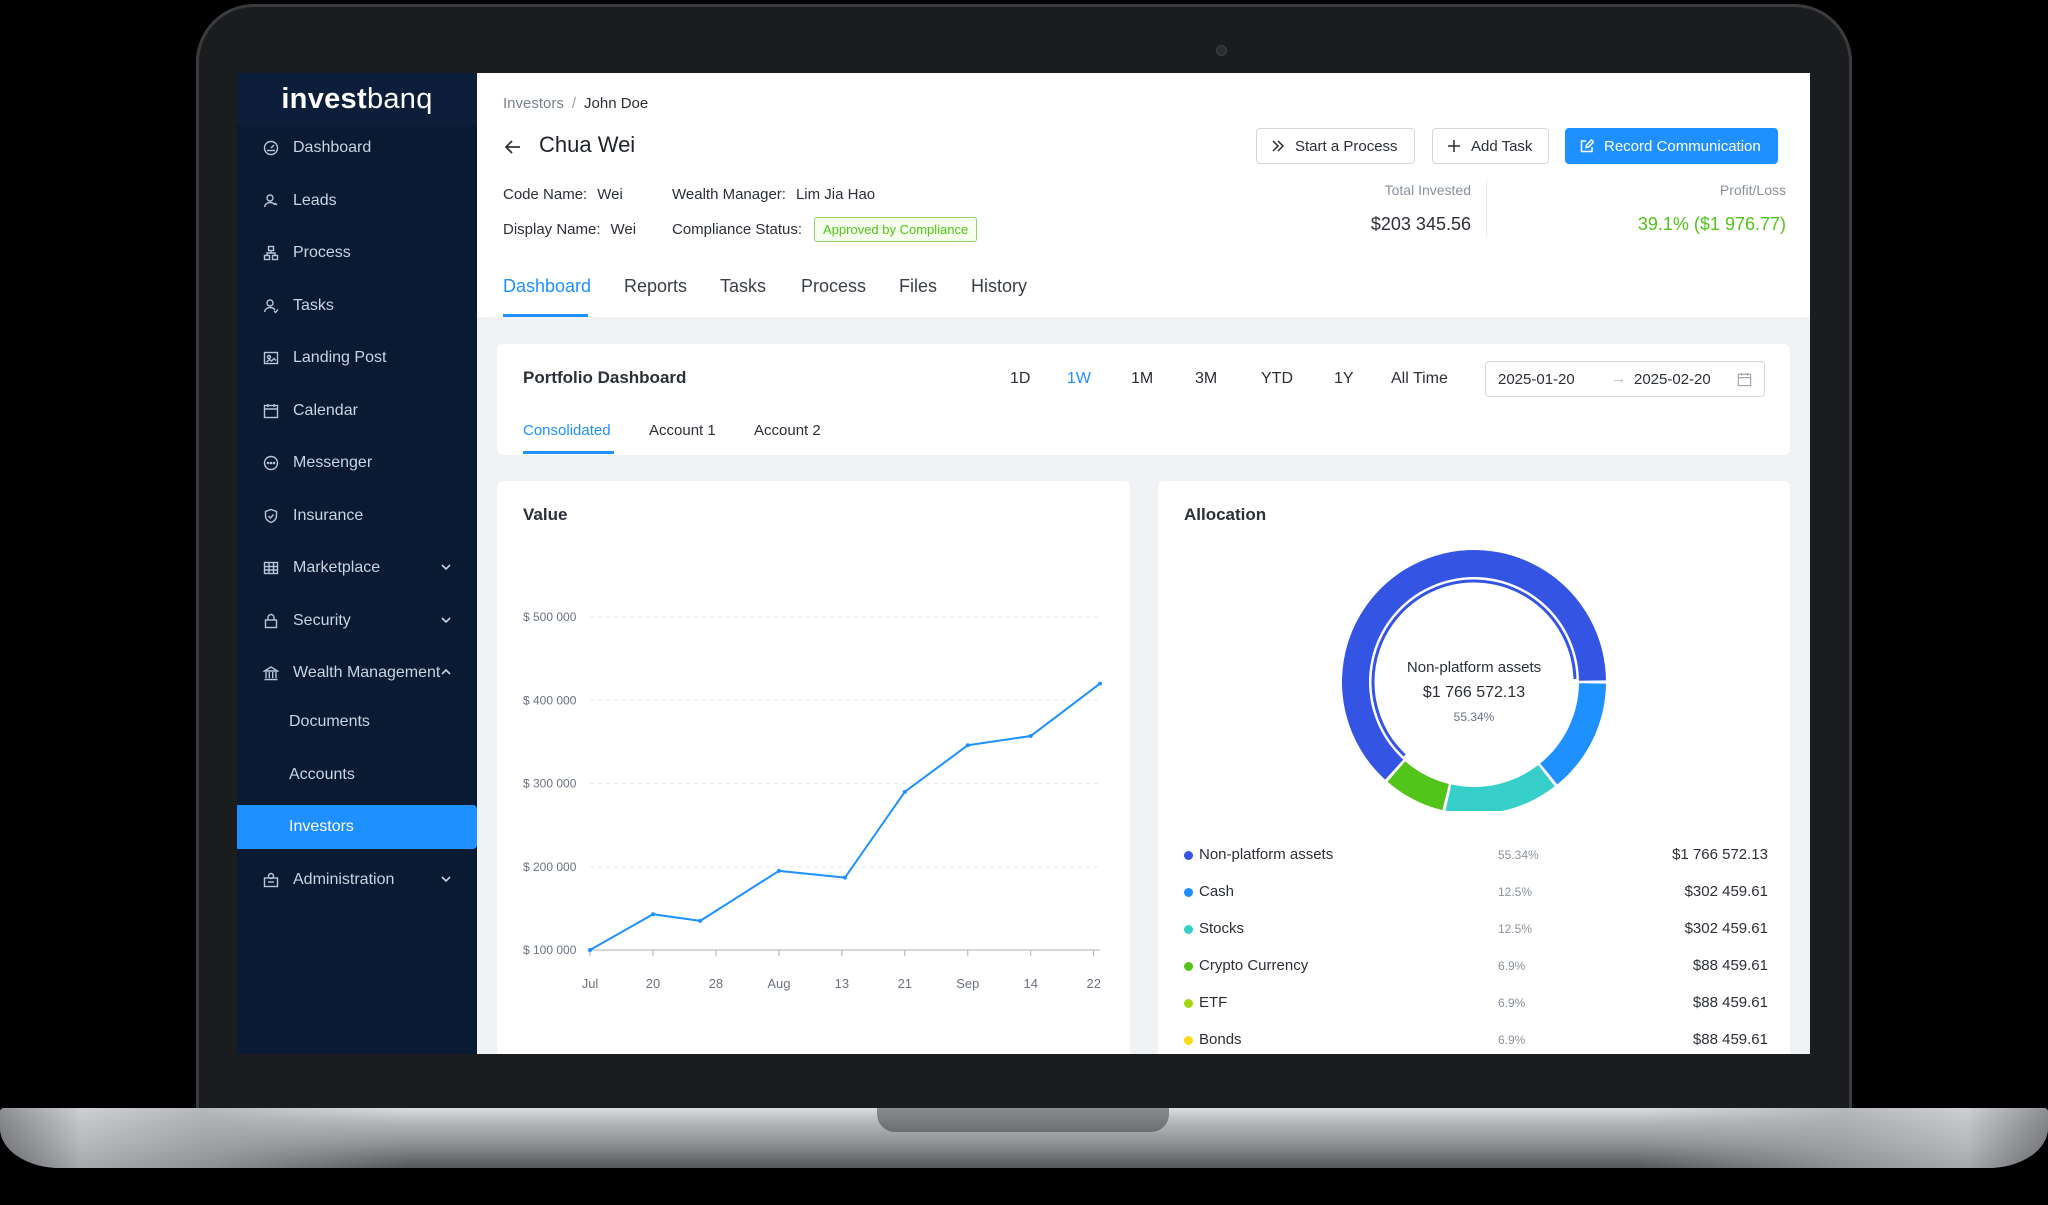 This screenshot has height=1205, width=2048. Describe the element at coordinates (1419, 378) in the screenshot. I see `range-all-time: All Time` at that location.